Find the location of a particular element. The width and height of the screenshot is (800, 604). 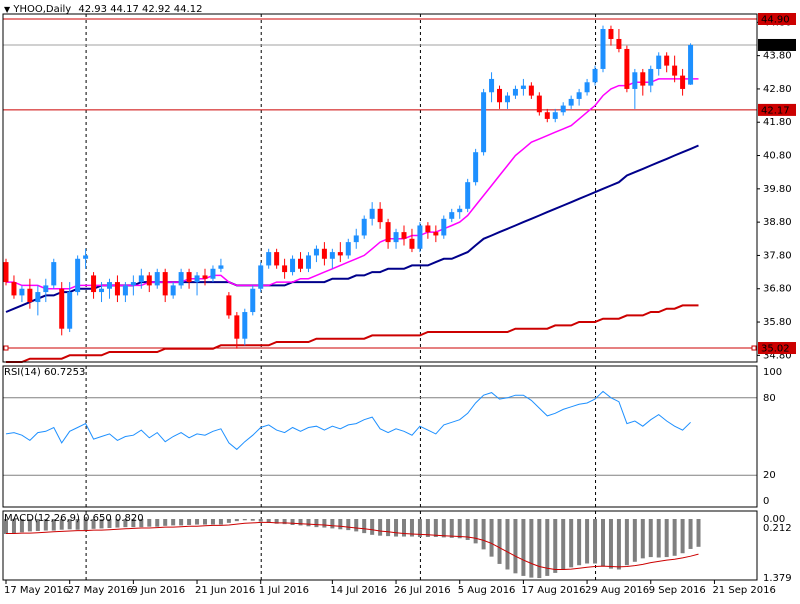

x-tick-label: 21 Jun 2016 is located at coordinates (225, 590).